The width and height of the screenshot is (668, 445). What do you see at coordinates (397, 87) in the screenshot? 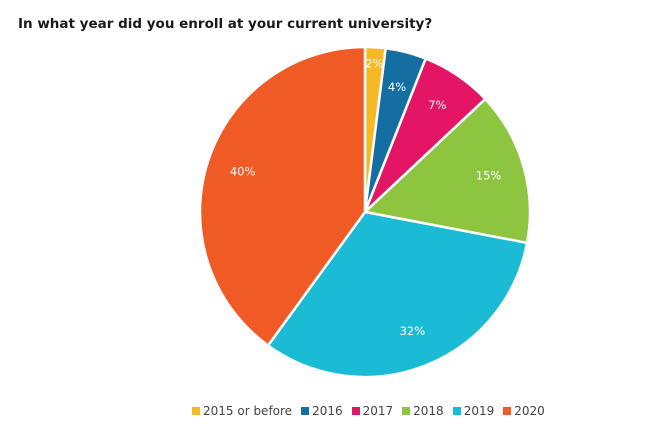
I see `slice-label-2016: 4%` at bounding box center [397, 87].